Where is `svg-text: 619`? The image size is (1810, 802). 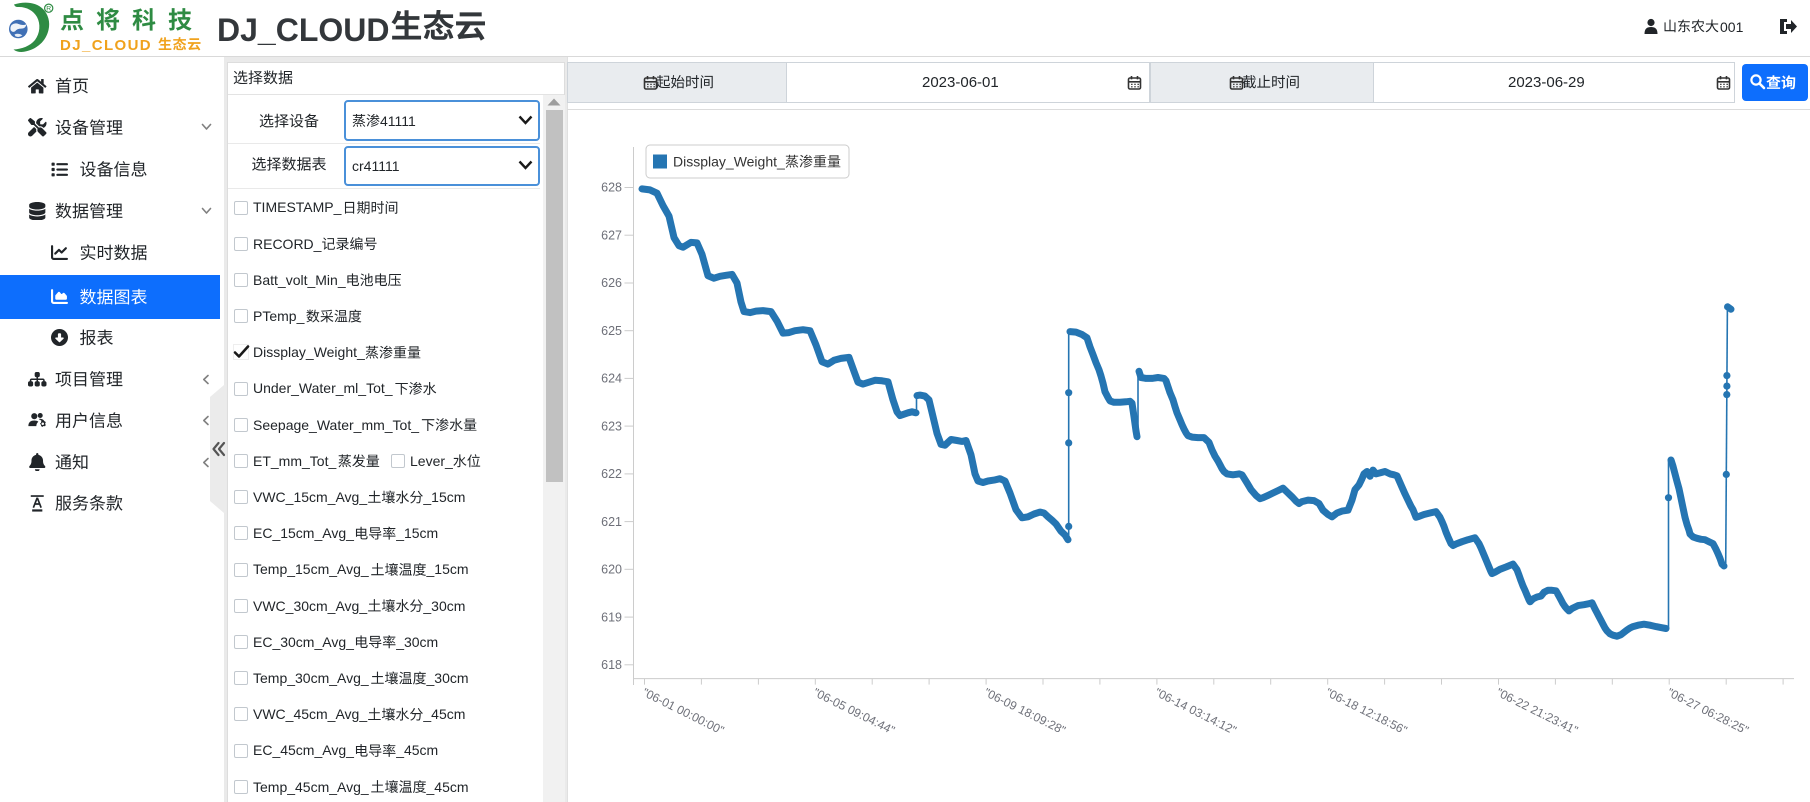
svg-text: 619 is located at coordinates (611, 617).